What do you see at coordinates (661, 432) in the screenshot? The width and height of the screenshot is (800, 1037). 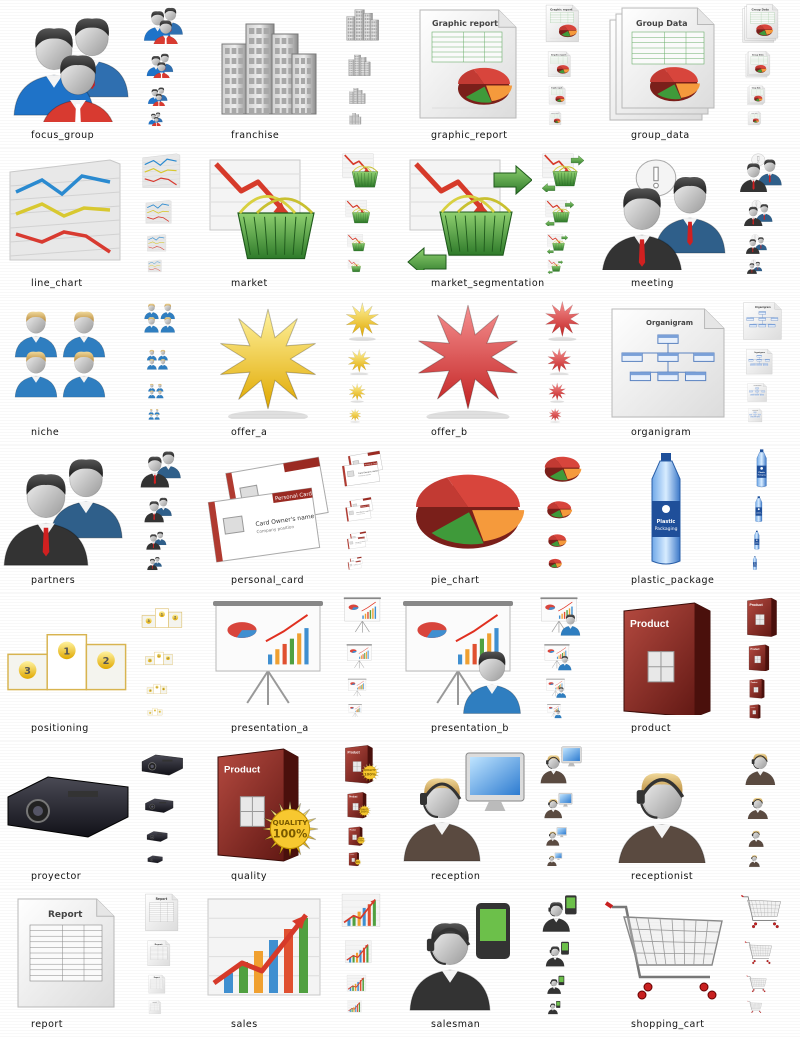 I see `icon-label: organigram` at bounding box center [661, 432].